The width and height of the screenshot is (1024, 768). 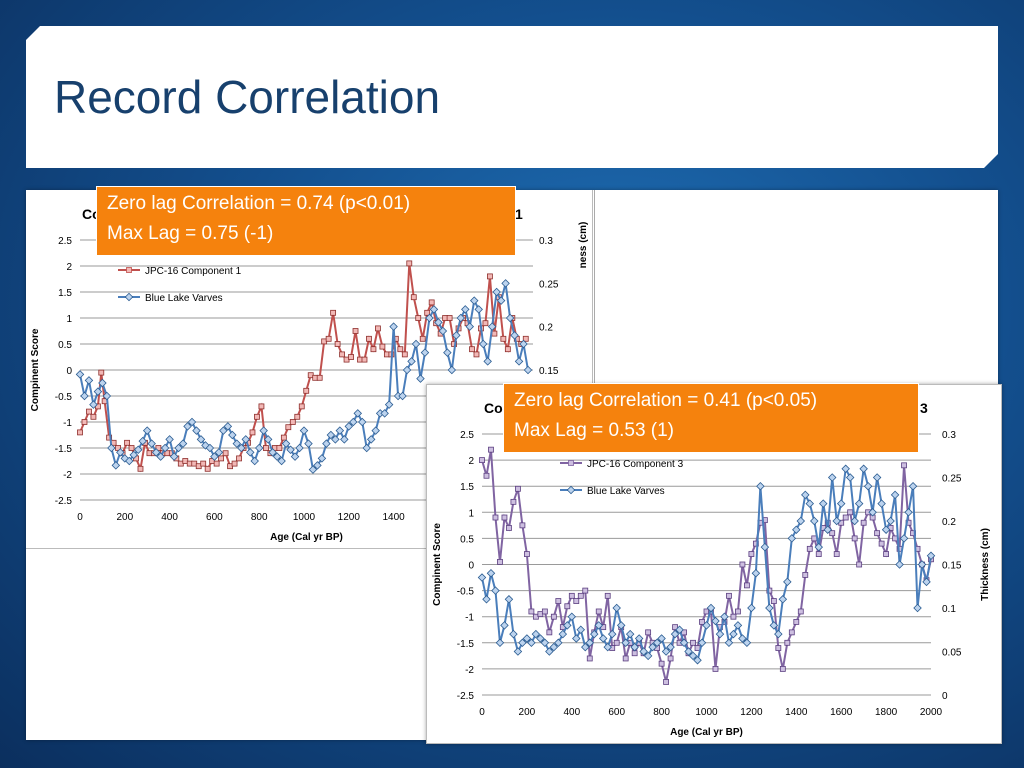 What do you see at coordinates (594, 430) in the screenshot?
I see `callout-2-max-lag: Max Lag = 0.53 (1)` at bounding box center [594, 430].